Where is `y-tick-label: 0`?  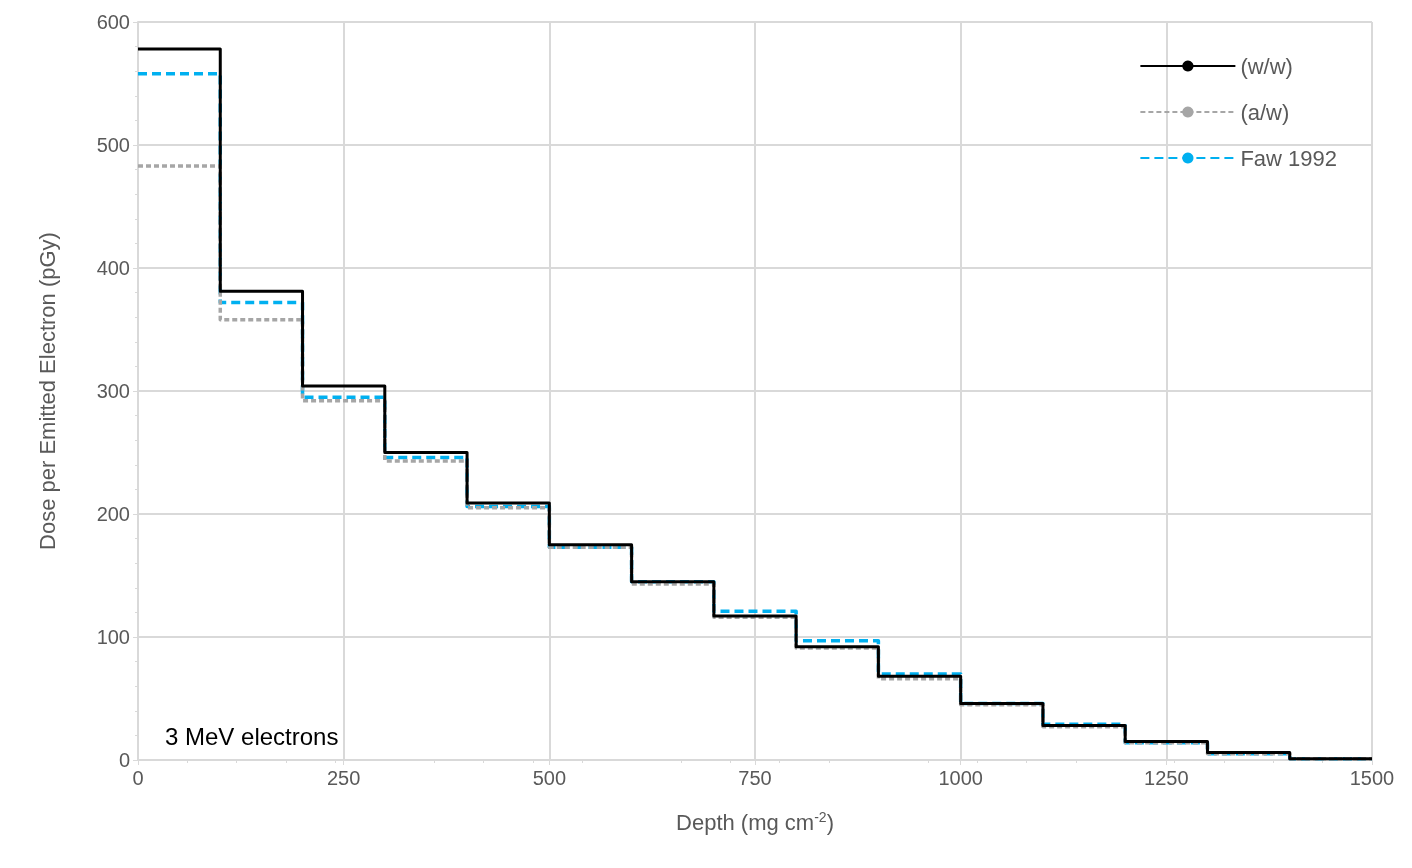
y-tick-label: 0 is located at coordinates (124, 760).